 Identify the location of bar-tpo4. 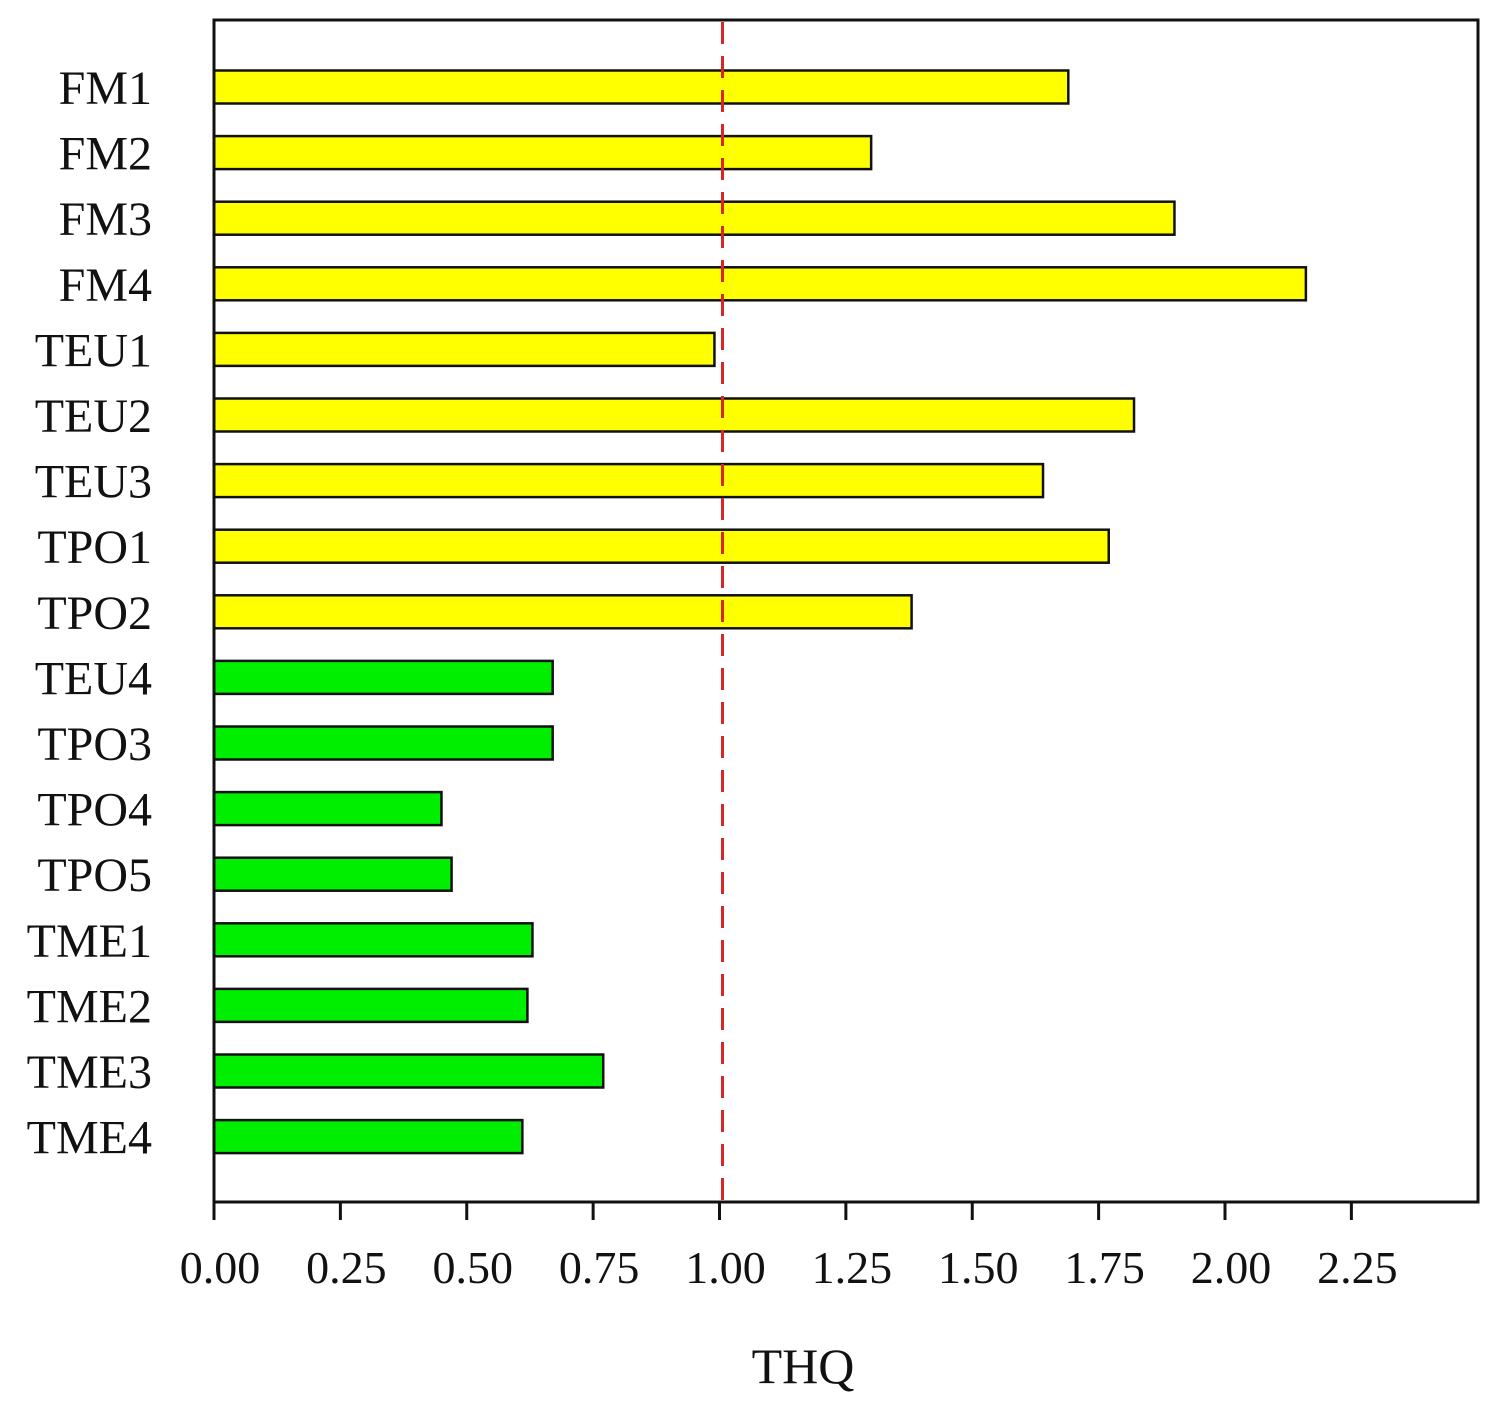
(327, 808).